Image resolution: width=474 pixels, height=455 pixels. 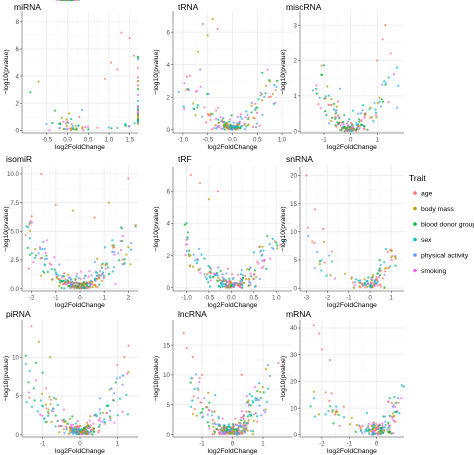 What do you see at coordinates (18, 396) in the screenshot?
I see `y-tick-label: 5` at bounding box center [18, 396].